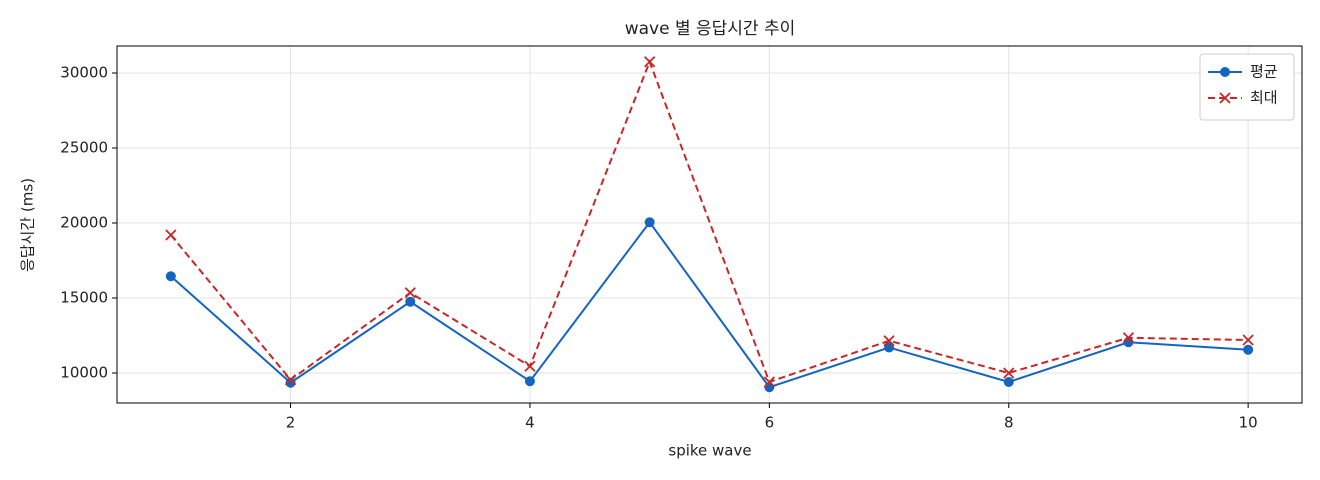  What do you see at coordinates (1248, 423) in the screenshot?
I see `x-tick-label: 10` at bounding box center [1248, 423].